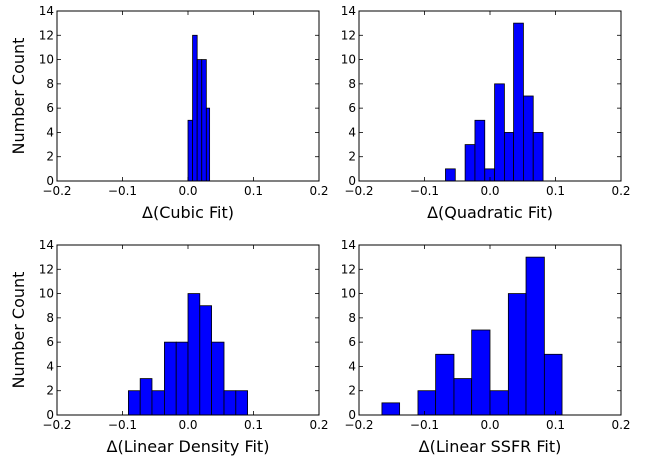  Describe the element at coordinates (188, 212) in the screenshot. I see `x-axis-label: Δ(Cubic Fit)` at that location.